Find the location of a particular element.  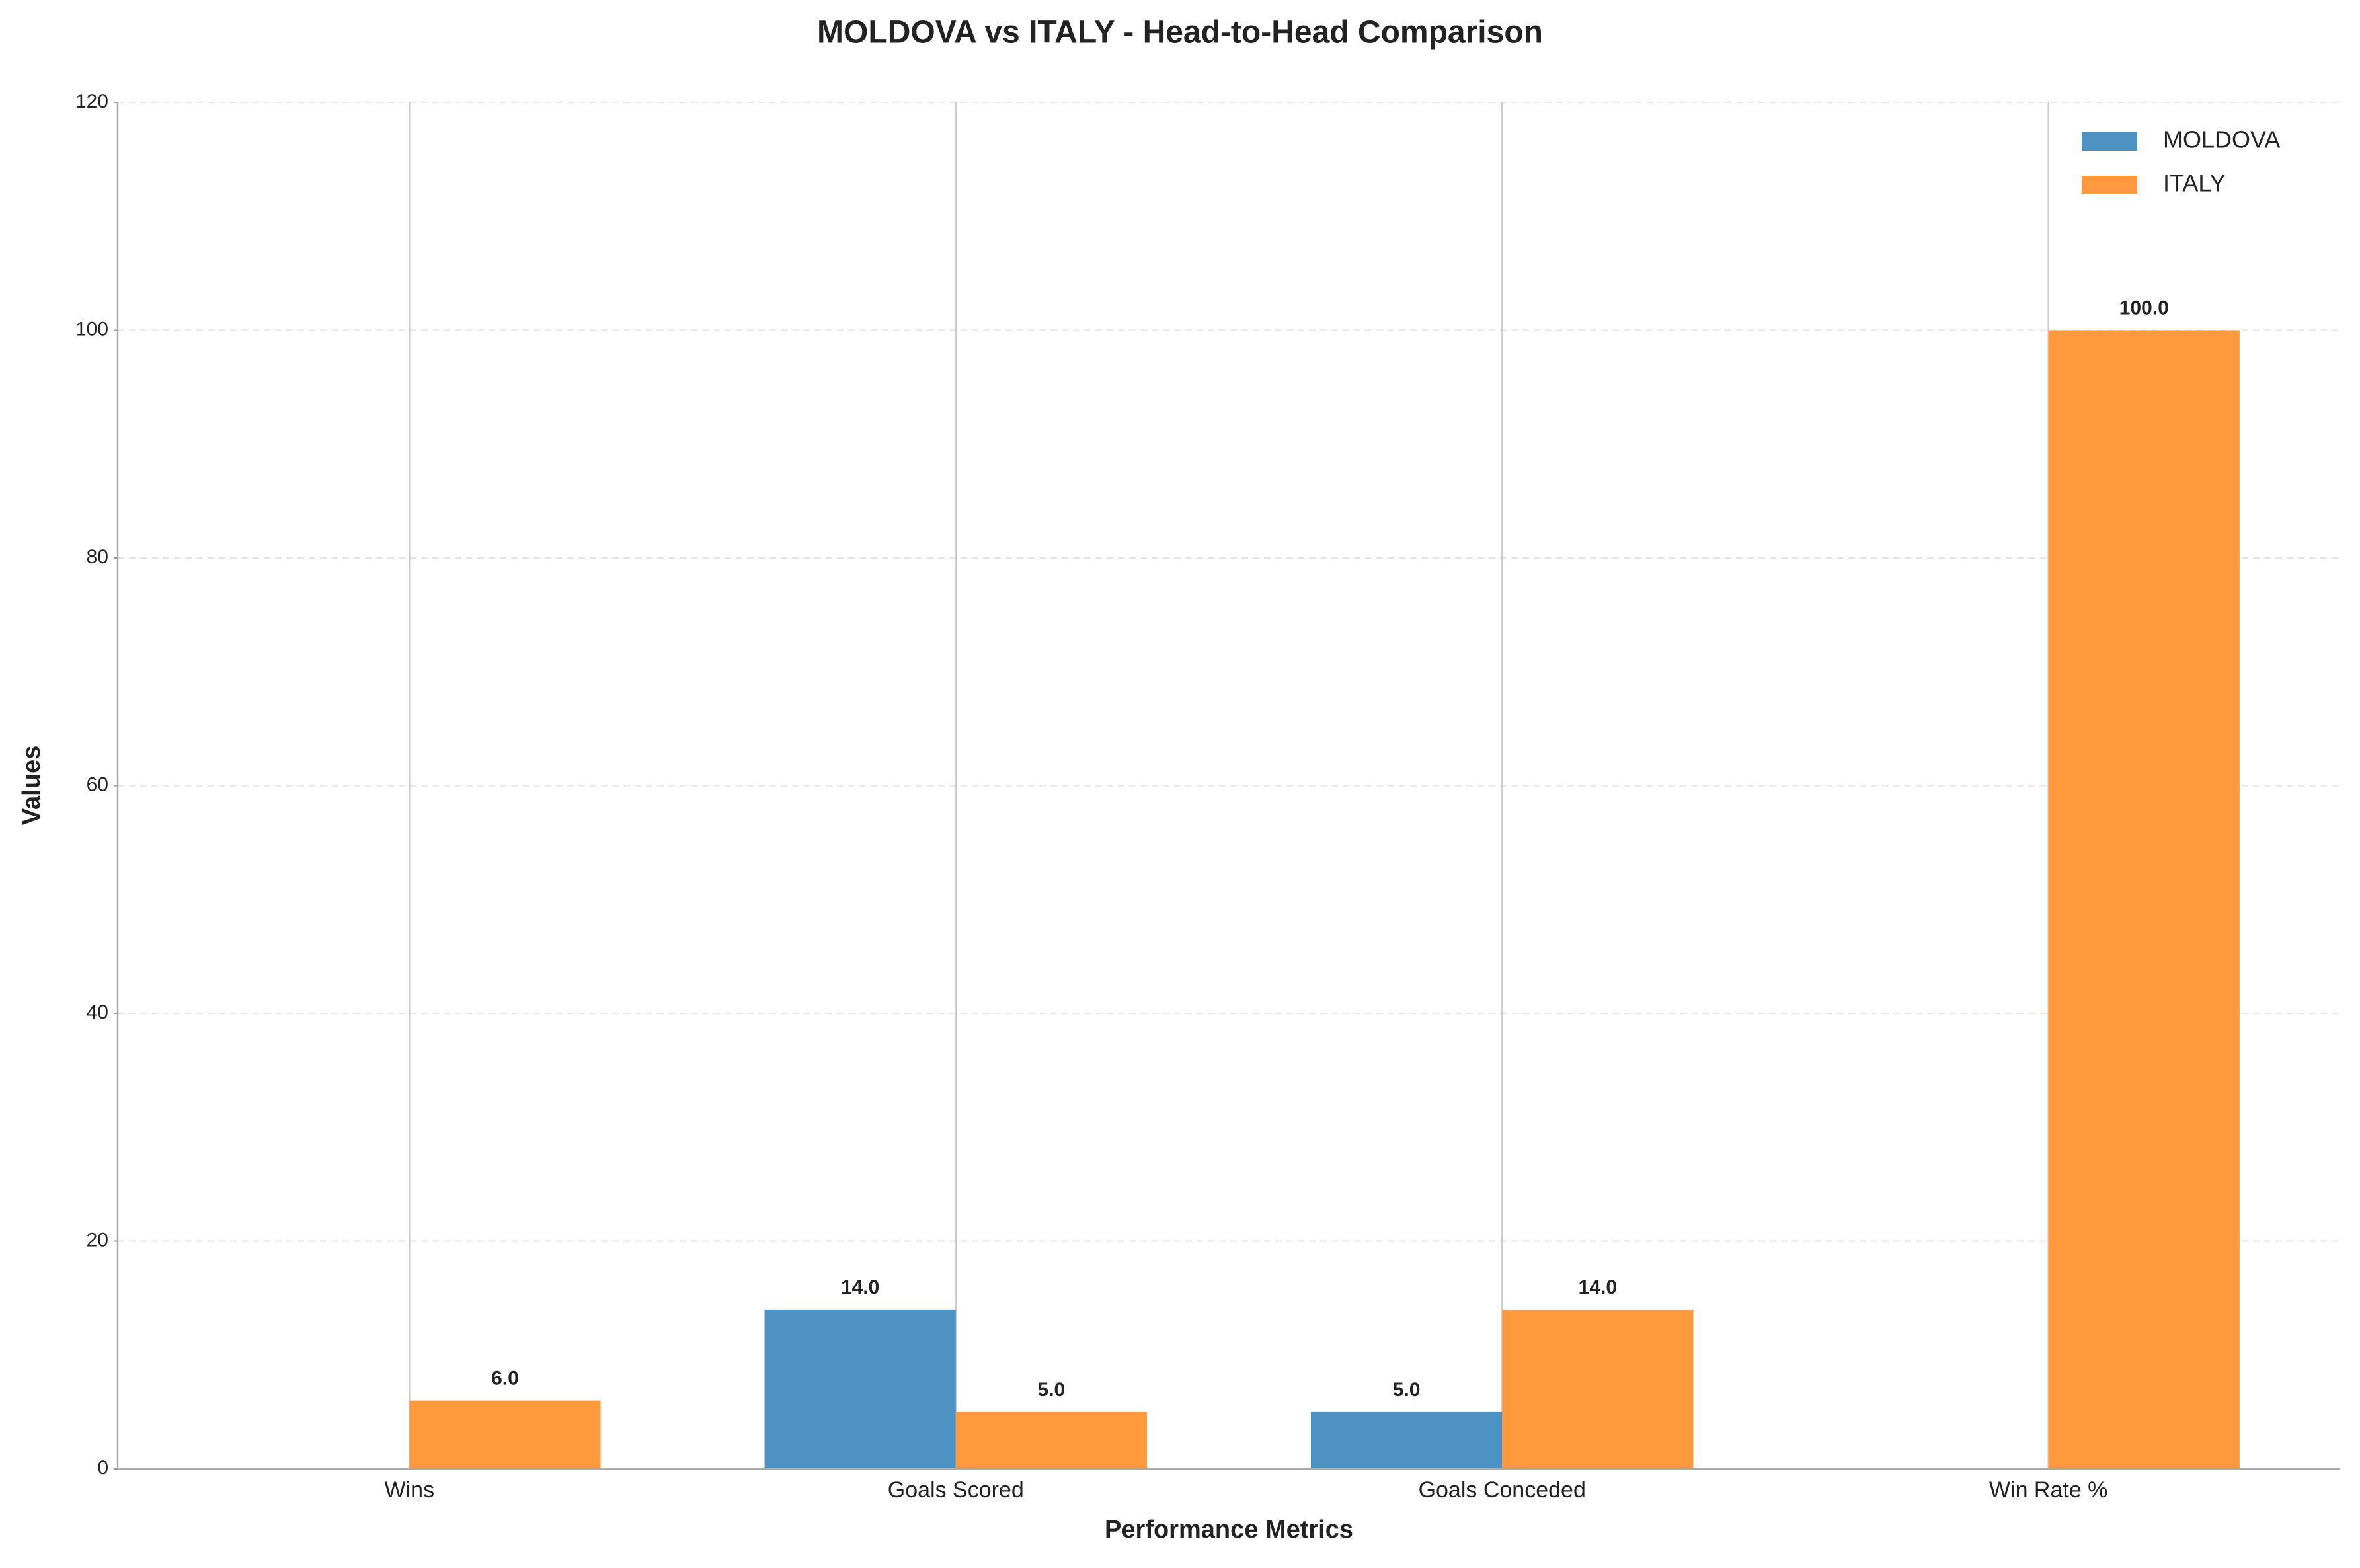

y-tick-label: 40 is located at coordinates (97, 1012).